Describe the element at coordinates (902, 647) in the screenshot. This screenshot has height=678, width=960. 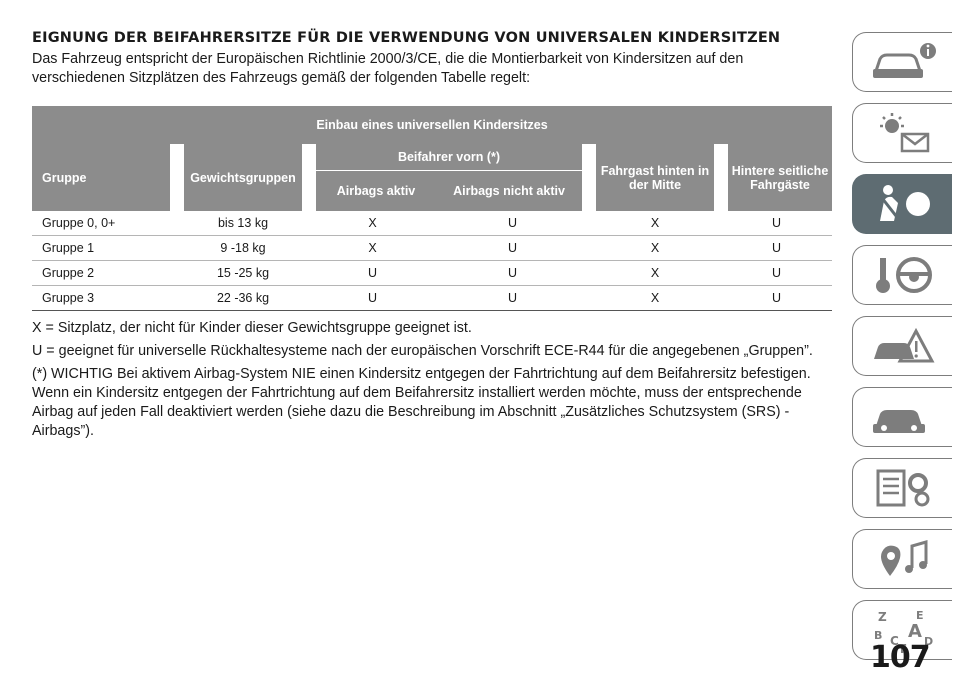
I see `index-letter: T` at that location.